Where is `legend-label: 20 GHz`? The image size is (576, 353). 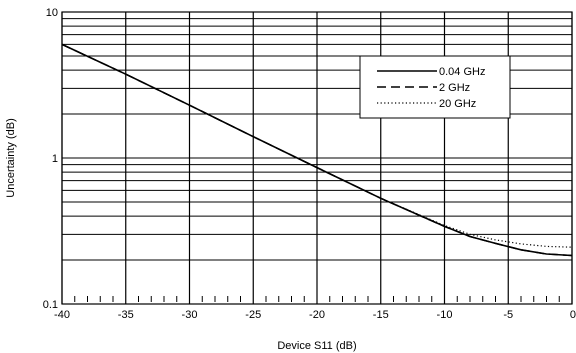
legend-label: 20 GHz is located at coordinates (457, 104).